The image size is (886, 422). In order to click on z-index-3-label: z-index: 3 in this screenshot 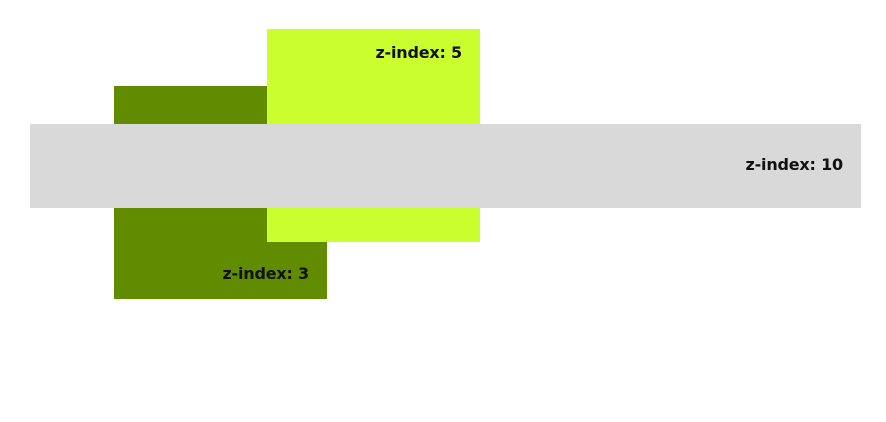, I will do `click(265, 273)`.